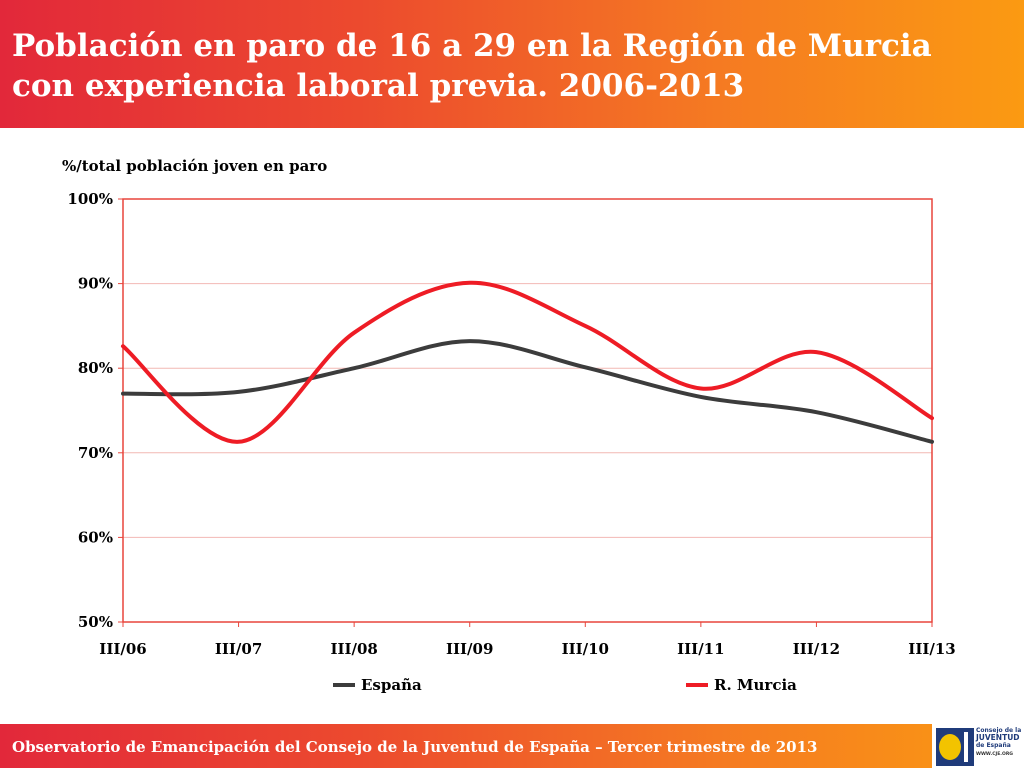  I want to click on y-tick-label: 100%, so click(90, 199).